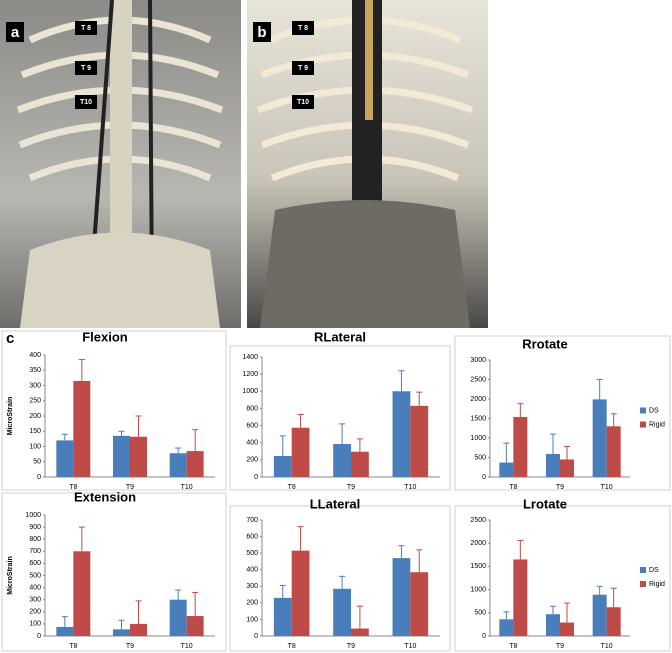 The width and height of the screenshot is (672, 653). I want to click on photo-label: b, so click(261, 32).